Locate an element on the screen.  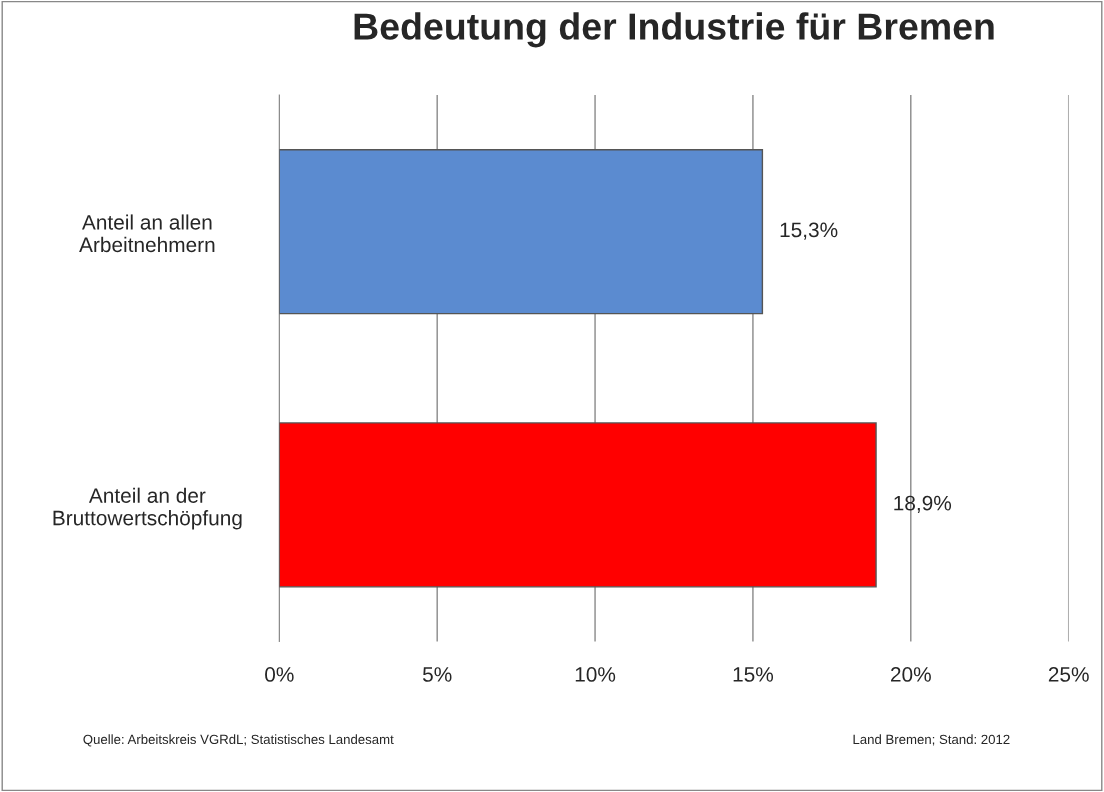
y-tick-label: Anteil an der Bruttowertschöpfung is located at coordinates (147, 508).